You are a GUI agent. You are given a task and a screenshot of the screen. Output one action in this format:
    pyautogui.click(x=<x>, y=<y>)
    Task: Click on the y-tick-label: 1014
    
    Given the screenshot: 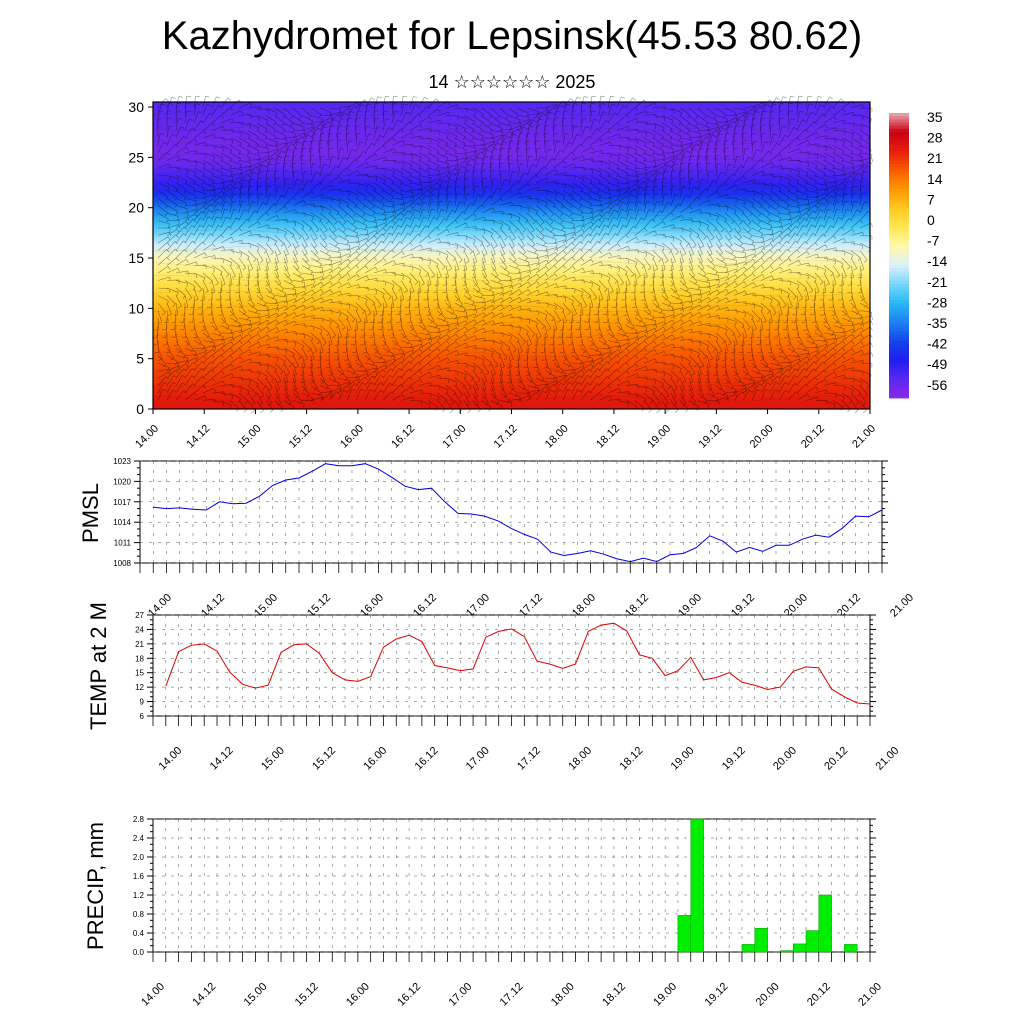 What is the action you would take?
    pyautogui.click(x=122, y=522)
    